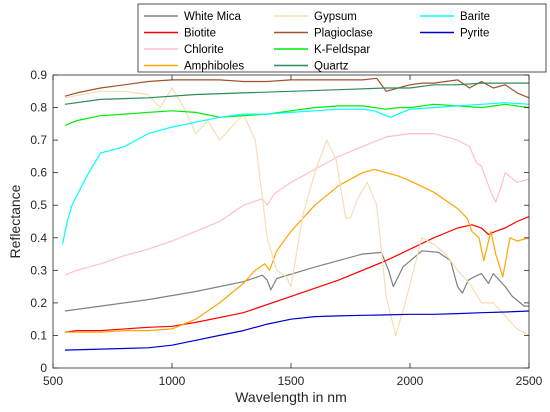  What do you see at coordinates (38, 108) in the screenshot?
I see `y-tick-label: 0.8` at bounding box center [38, 108].